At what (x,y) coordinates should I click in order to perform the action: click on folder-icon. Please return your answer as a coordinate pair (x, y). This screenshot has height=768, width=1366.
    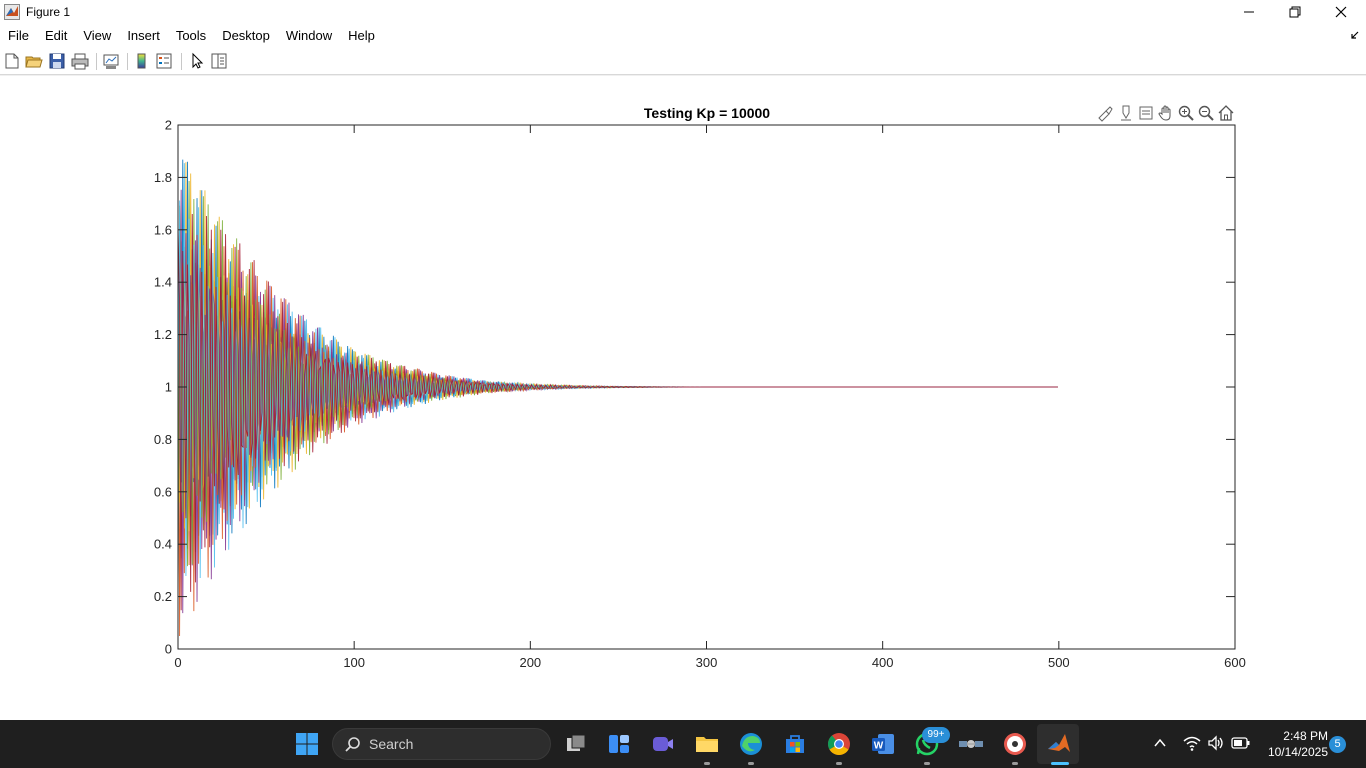
    Looking at the image, I should click on (707, 744).